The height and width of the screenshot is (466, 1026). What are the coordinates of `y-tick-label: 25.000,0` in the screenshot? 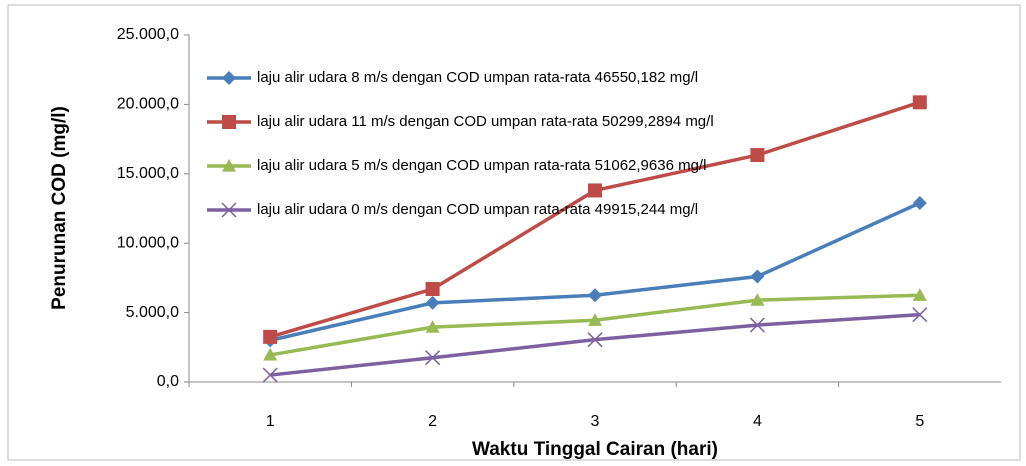 It's located at (148, 34).